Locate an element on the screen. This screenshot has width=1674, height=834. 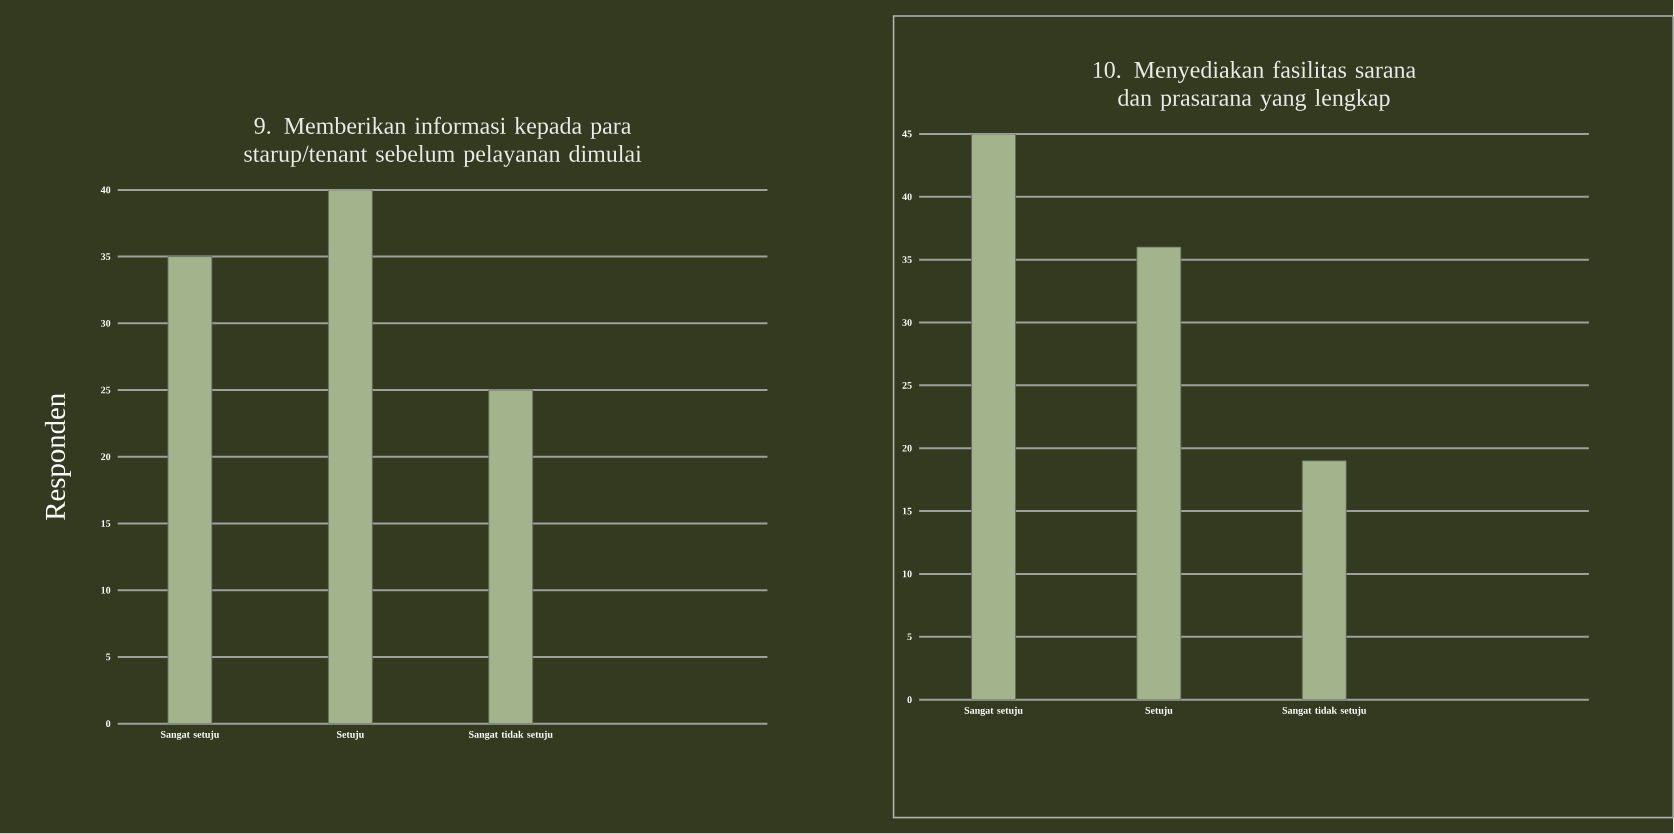
chart-title: 10. Menyediakan fasilitas sarana dan prasarana yang lengkap is located at coordinates (1254, 86).